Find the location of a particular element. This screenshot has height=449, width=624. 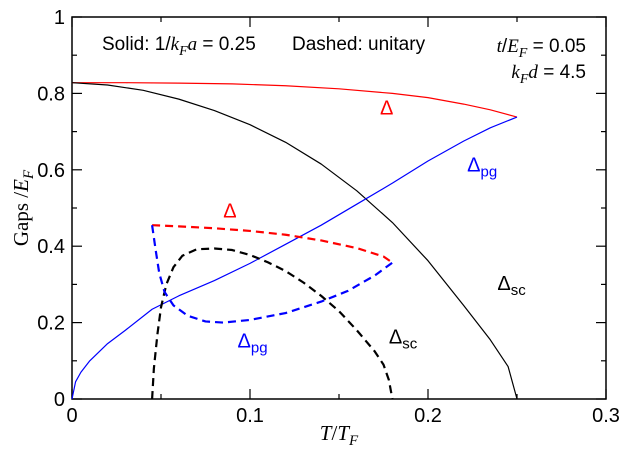

series-solid-delta is located at coordinates (295, 100).